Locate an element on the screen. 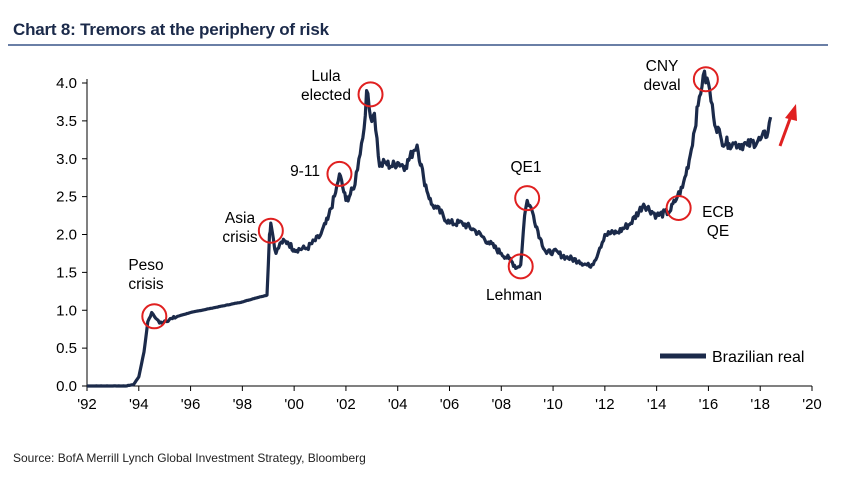 Image resolution: width=861 pixels, height=489 pixels. annotation-label: ECB is located at coordinates (718, 212).